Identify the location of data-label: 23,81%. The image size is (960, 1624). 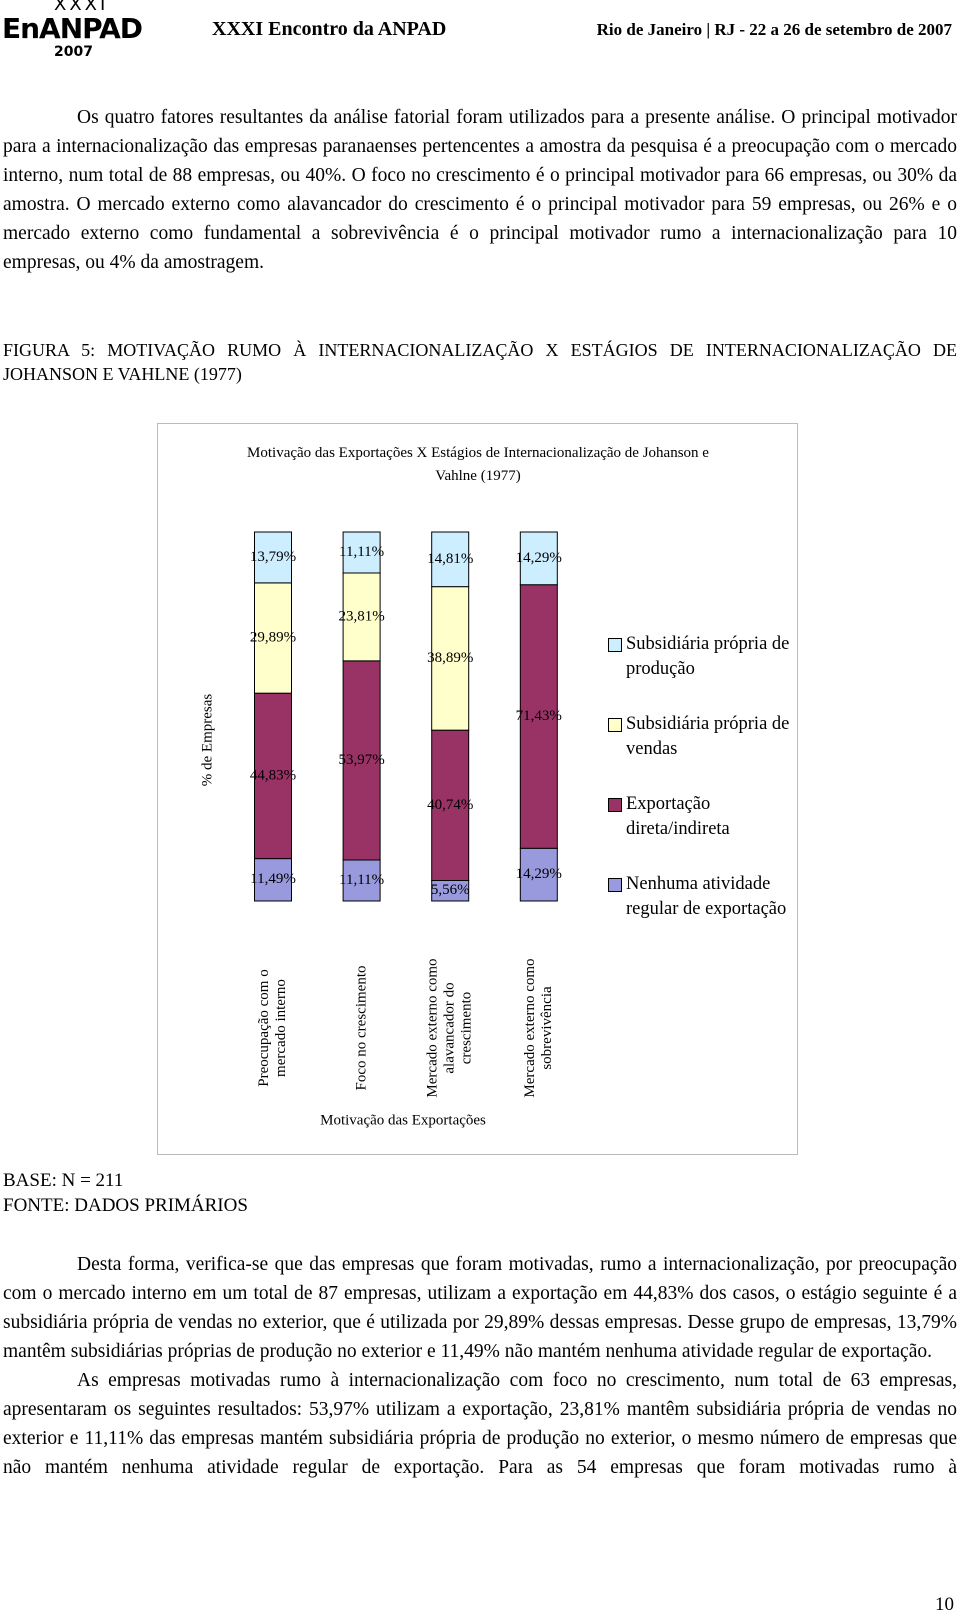
(361, 616).